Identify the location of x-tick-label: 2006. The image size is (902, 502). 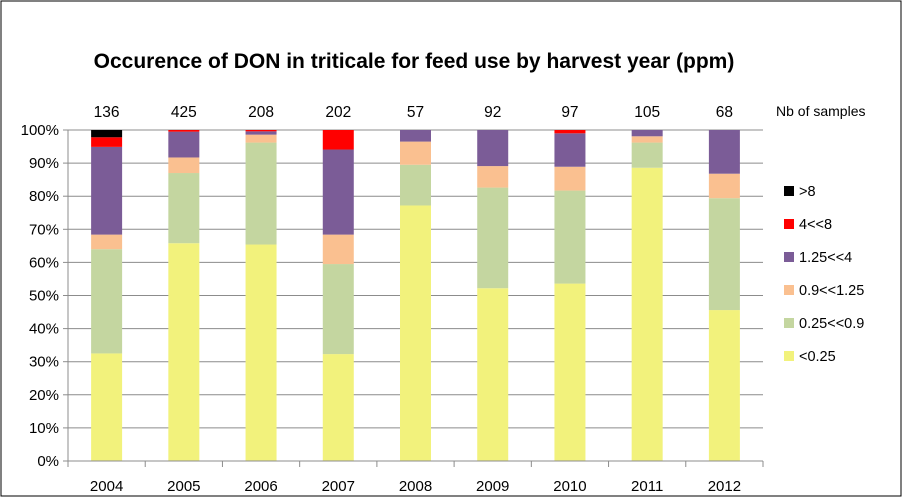
(260, 486).